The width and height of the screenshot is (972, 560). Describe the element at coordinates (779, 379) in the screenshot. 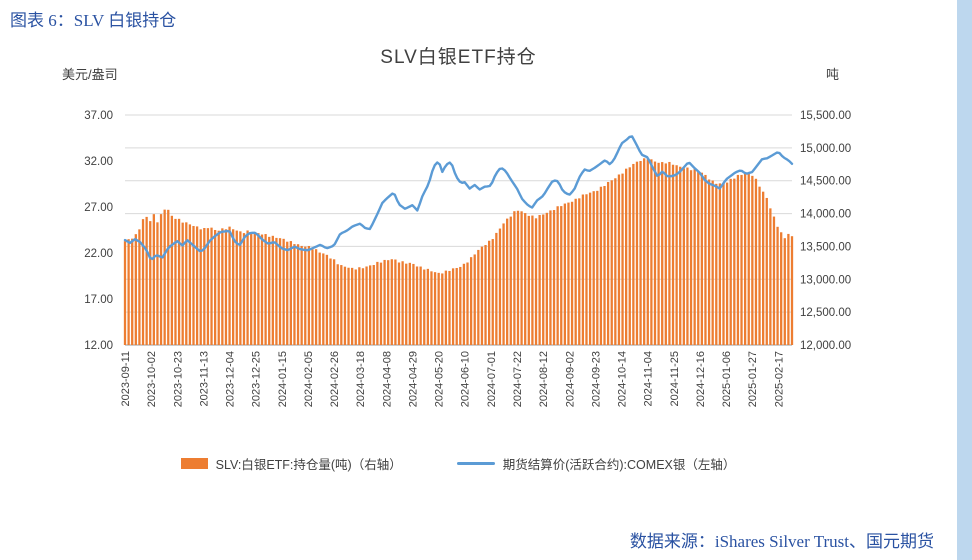

I see `svg-text: 2025-02-17` at that location.